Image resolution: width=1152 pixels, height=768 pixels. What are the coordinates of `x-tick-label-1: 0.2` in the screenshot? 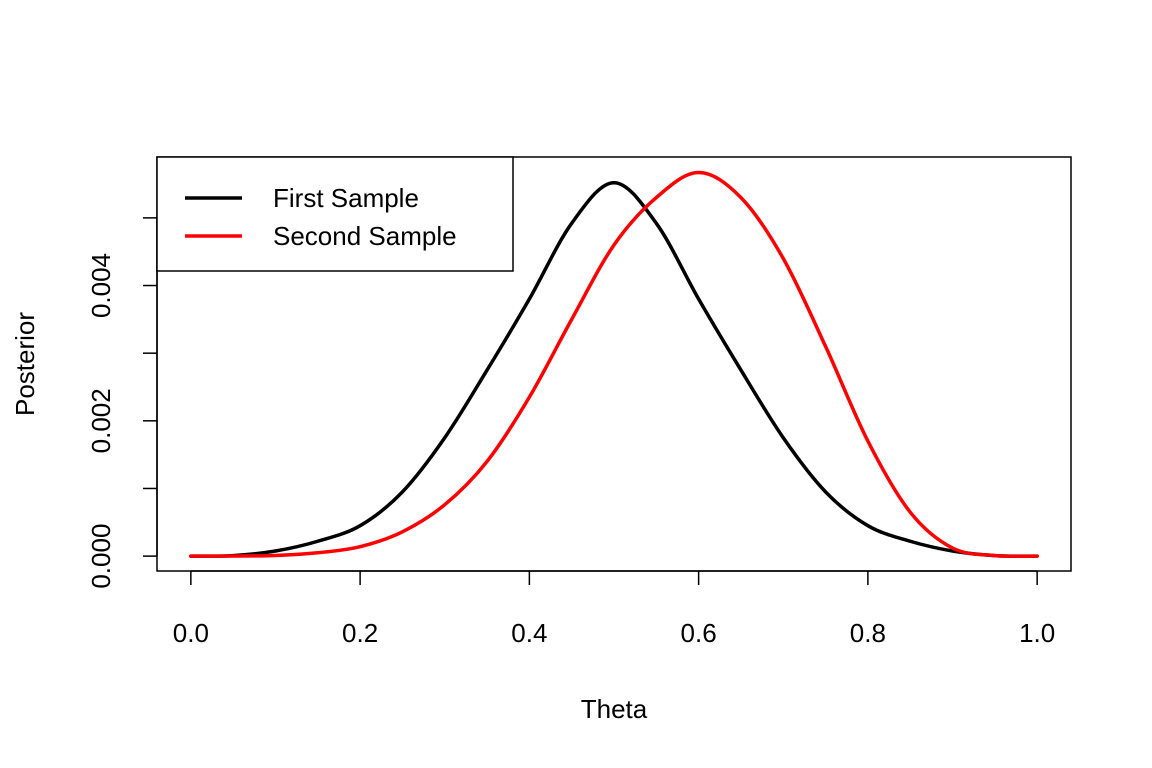 It's located at (360, 633).